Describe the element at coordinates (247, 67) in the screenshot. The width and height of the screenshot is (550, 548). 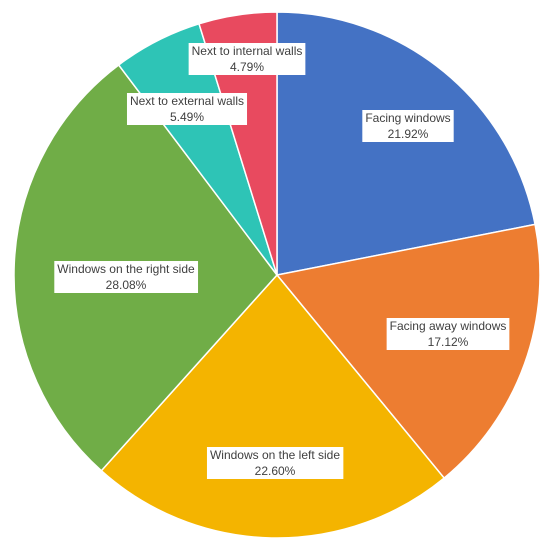
I see `slice-value-text: 4.79%` at that location.